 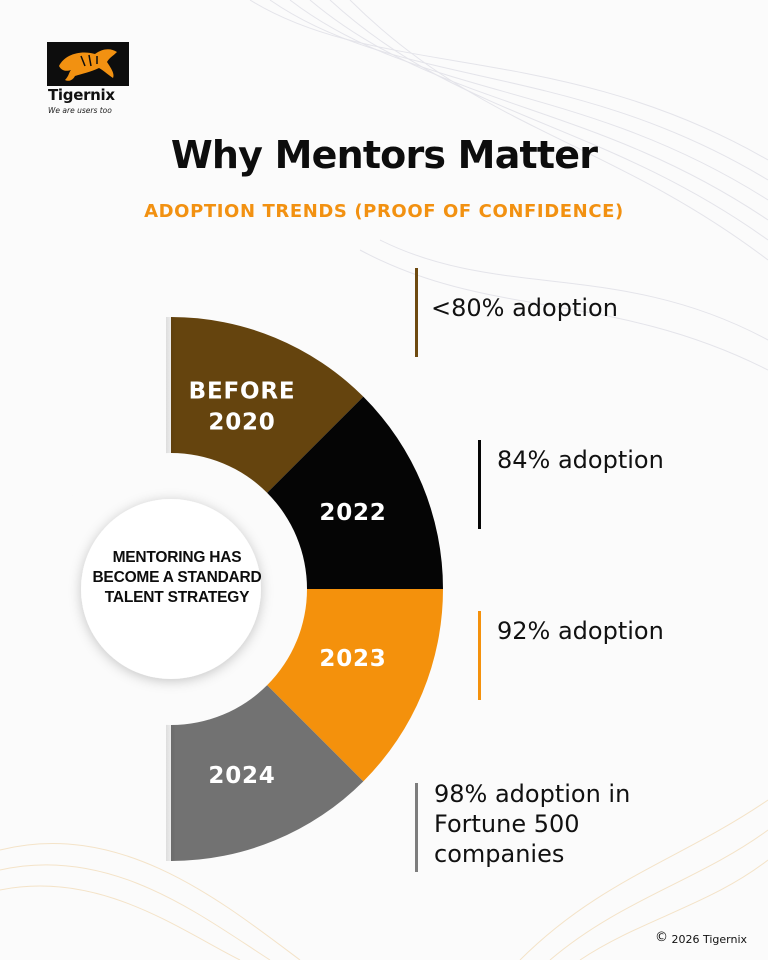 What do you see at coordinates (80, 110) in the screenshot?
I see `brand-tagline: We are users too` at bounding box center [80, 110].